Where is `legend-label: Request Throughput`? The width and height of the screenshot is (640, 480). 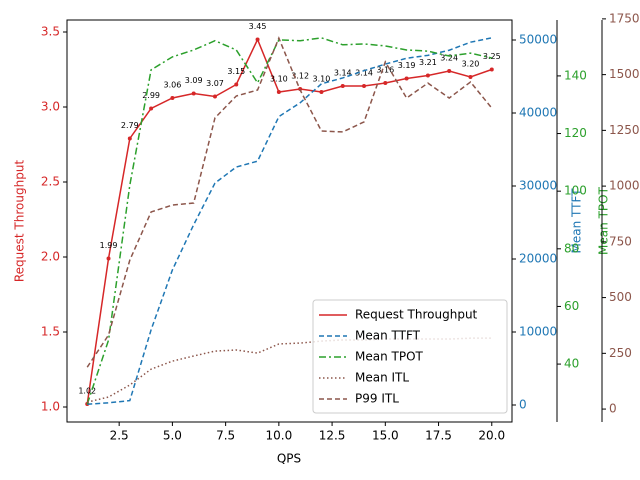 legend-label: Request Throughput is located at coordinates (416, 315).